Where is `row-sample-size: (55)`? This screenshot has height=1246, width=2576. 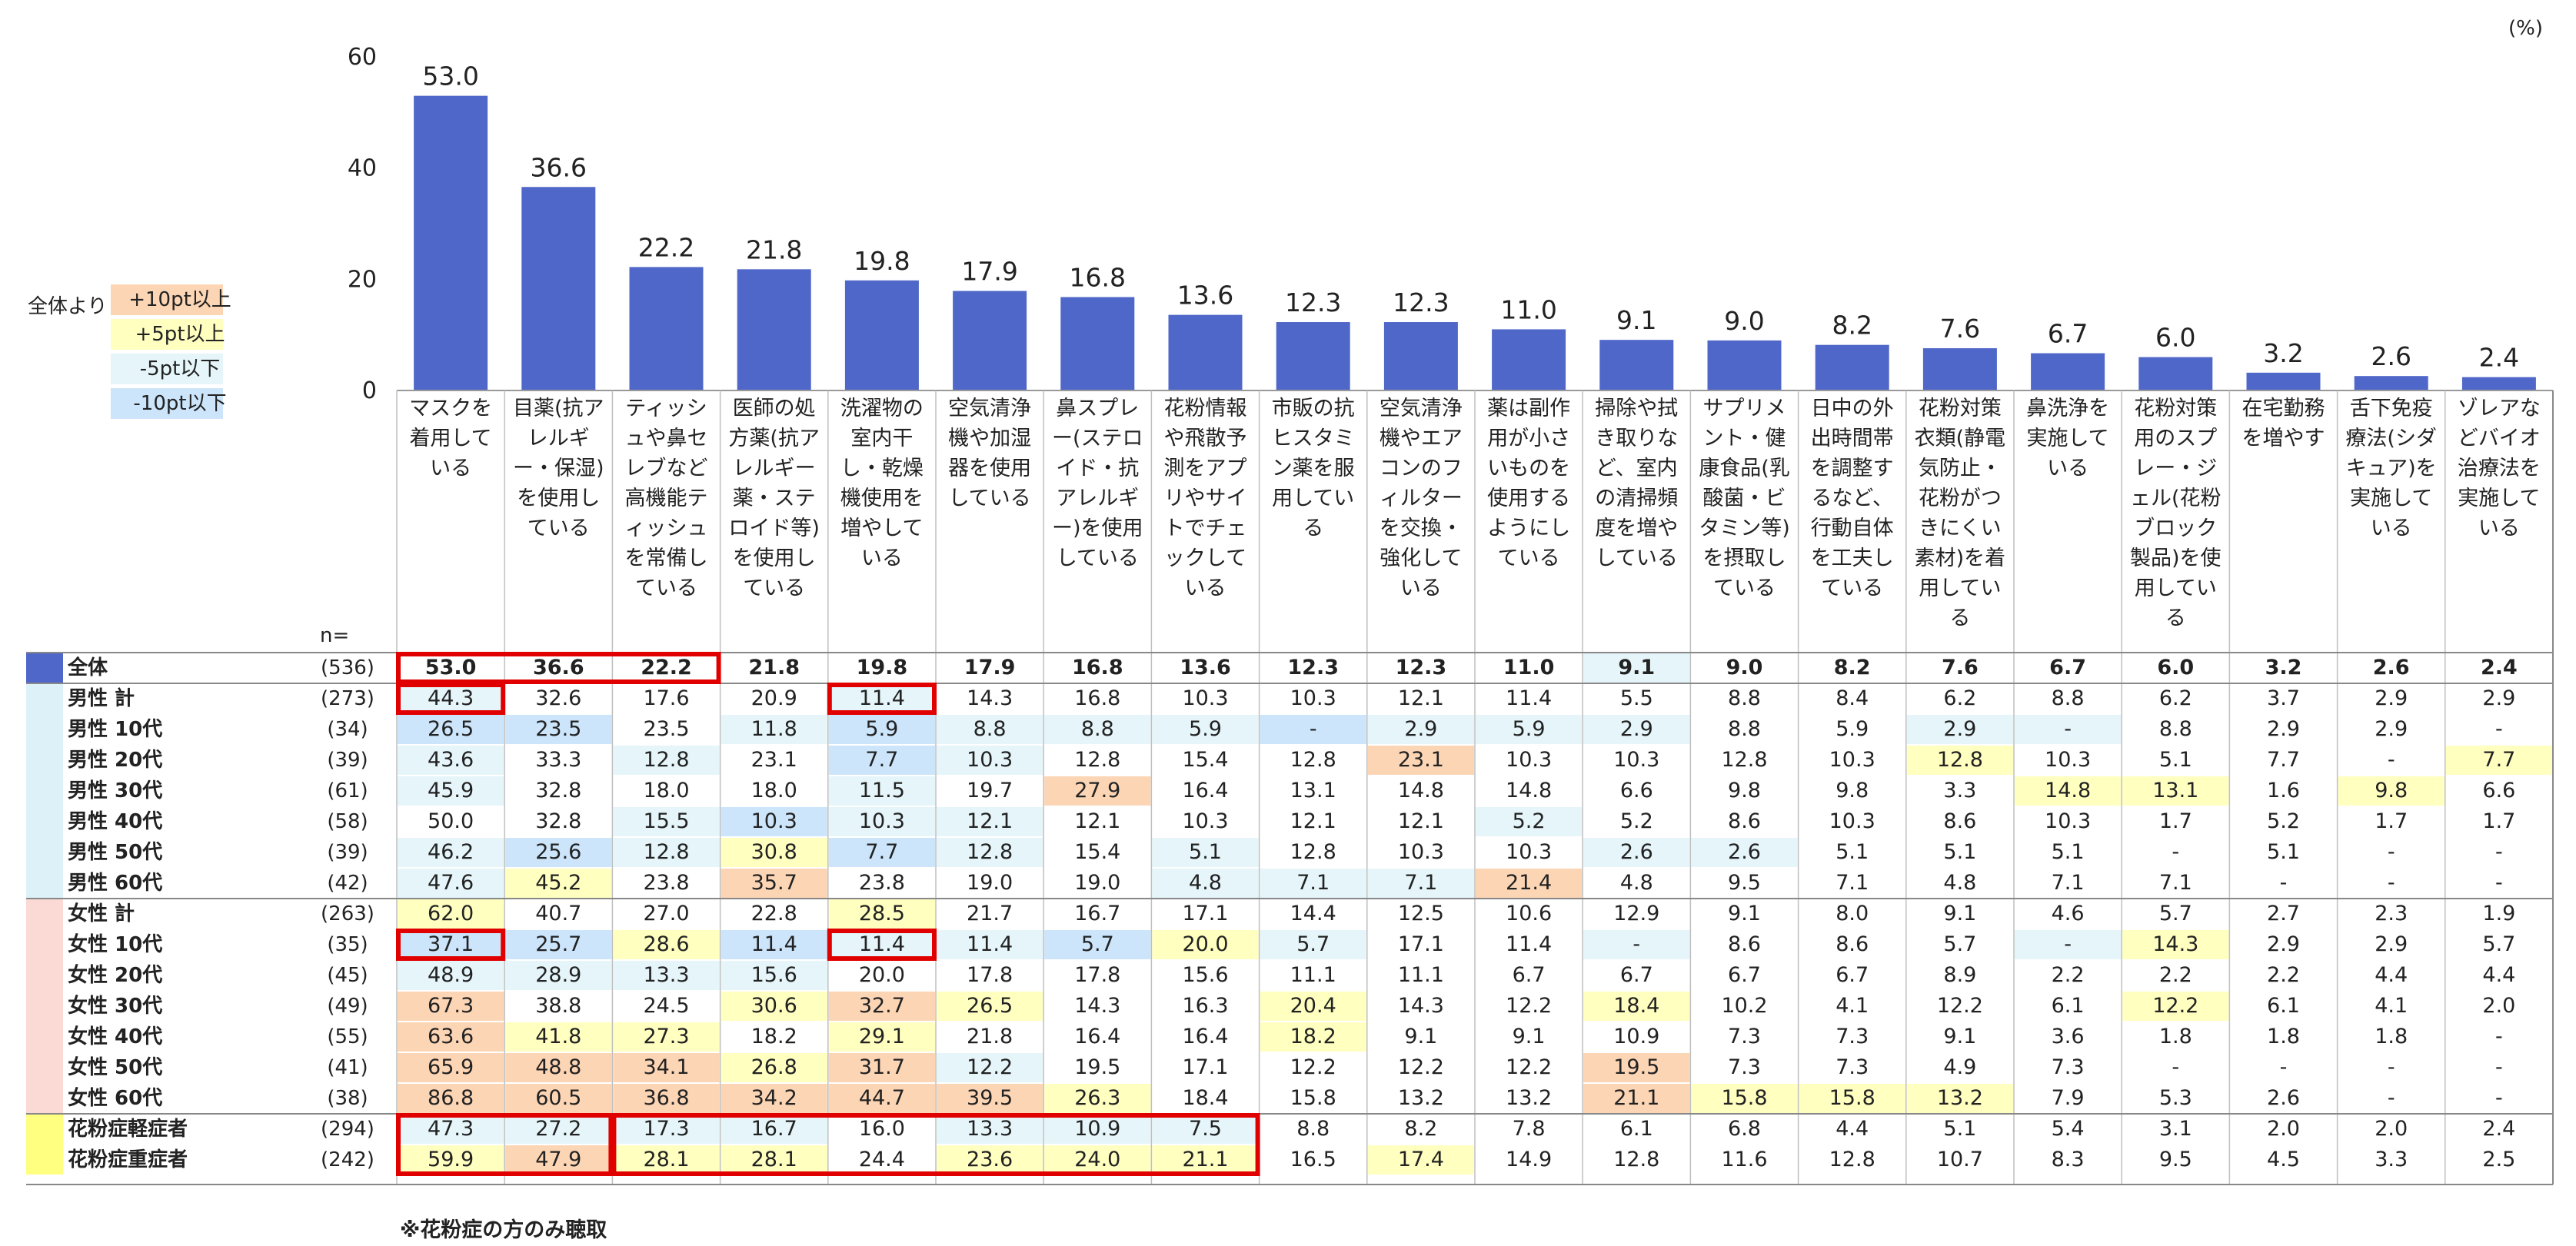
row-sample-size: (55) is located at coordinates (347, 1036).